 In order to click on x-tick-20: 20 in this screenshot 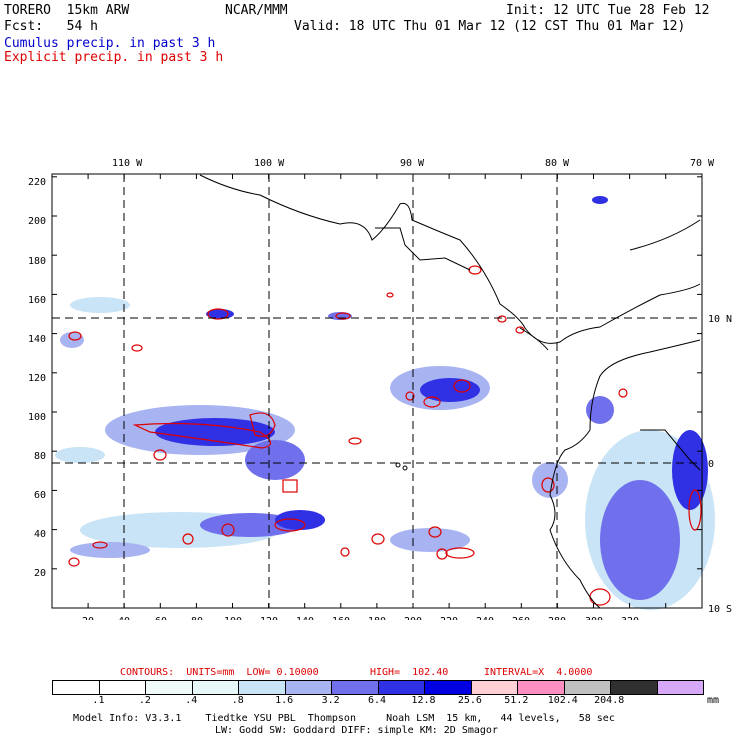, I will do `click(88, 618)`.